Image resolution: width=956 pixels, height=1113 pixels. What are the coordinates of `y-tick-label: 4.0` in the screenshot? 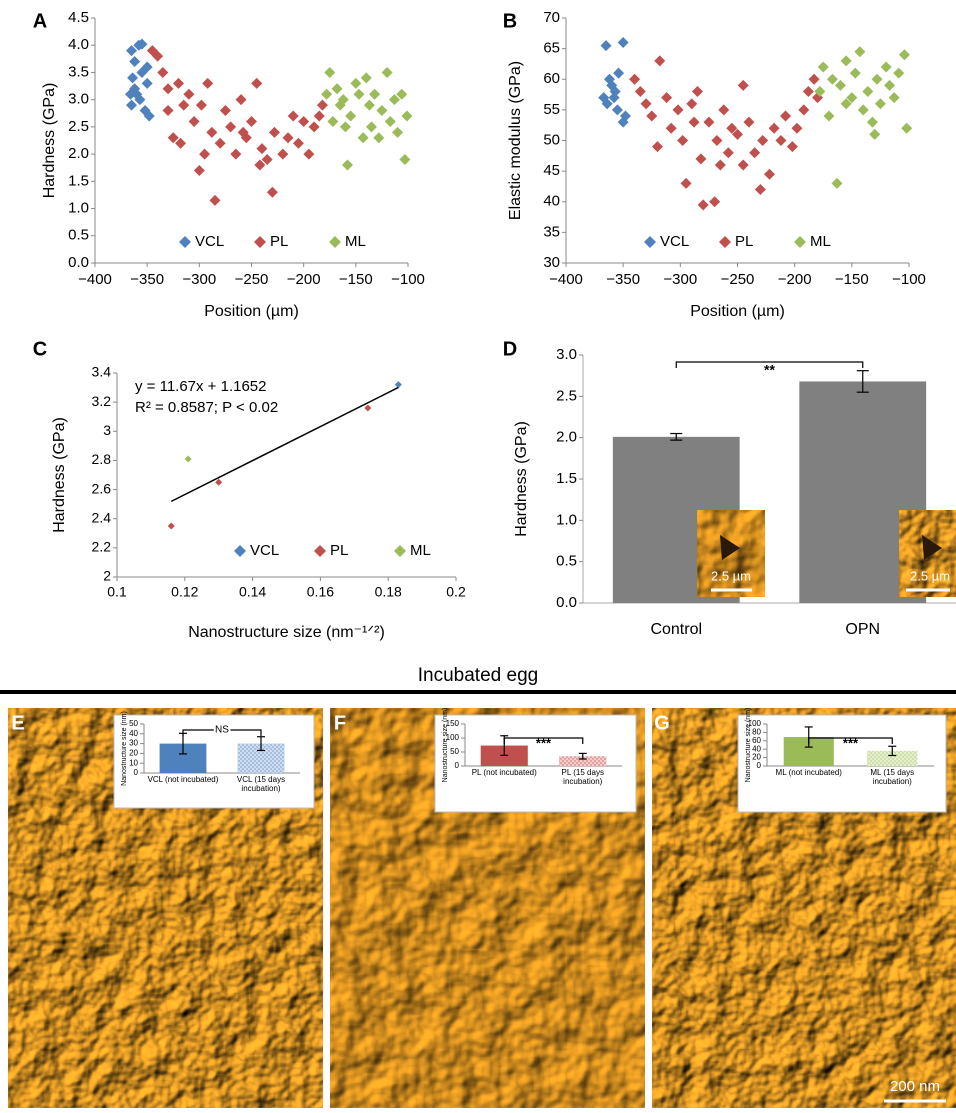 It's located at (78, 44).